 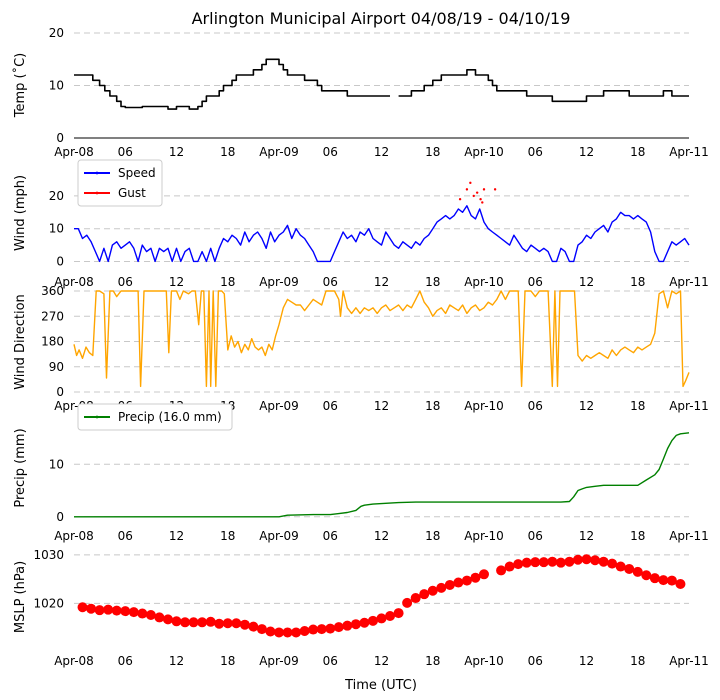 I want to click on legend-label: Speed, so click(x=137, y=173).